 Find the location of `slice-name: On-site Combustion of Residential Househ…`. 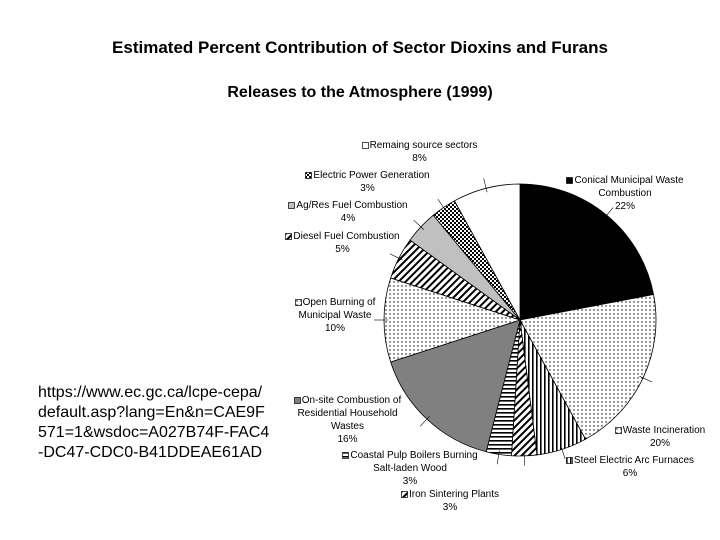

slice-name: On-site Combustion of Residential Househ… is located at coordinates (349, 413).